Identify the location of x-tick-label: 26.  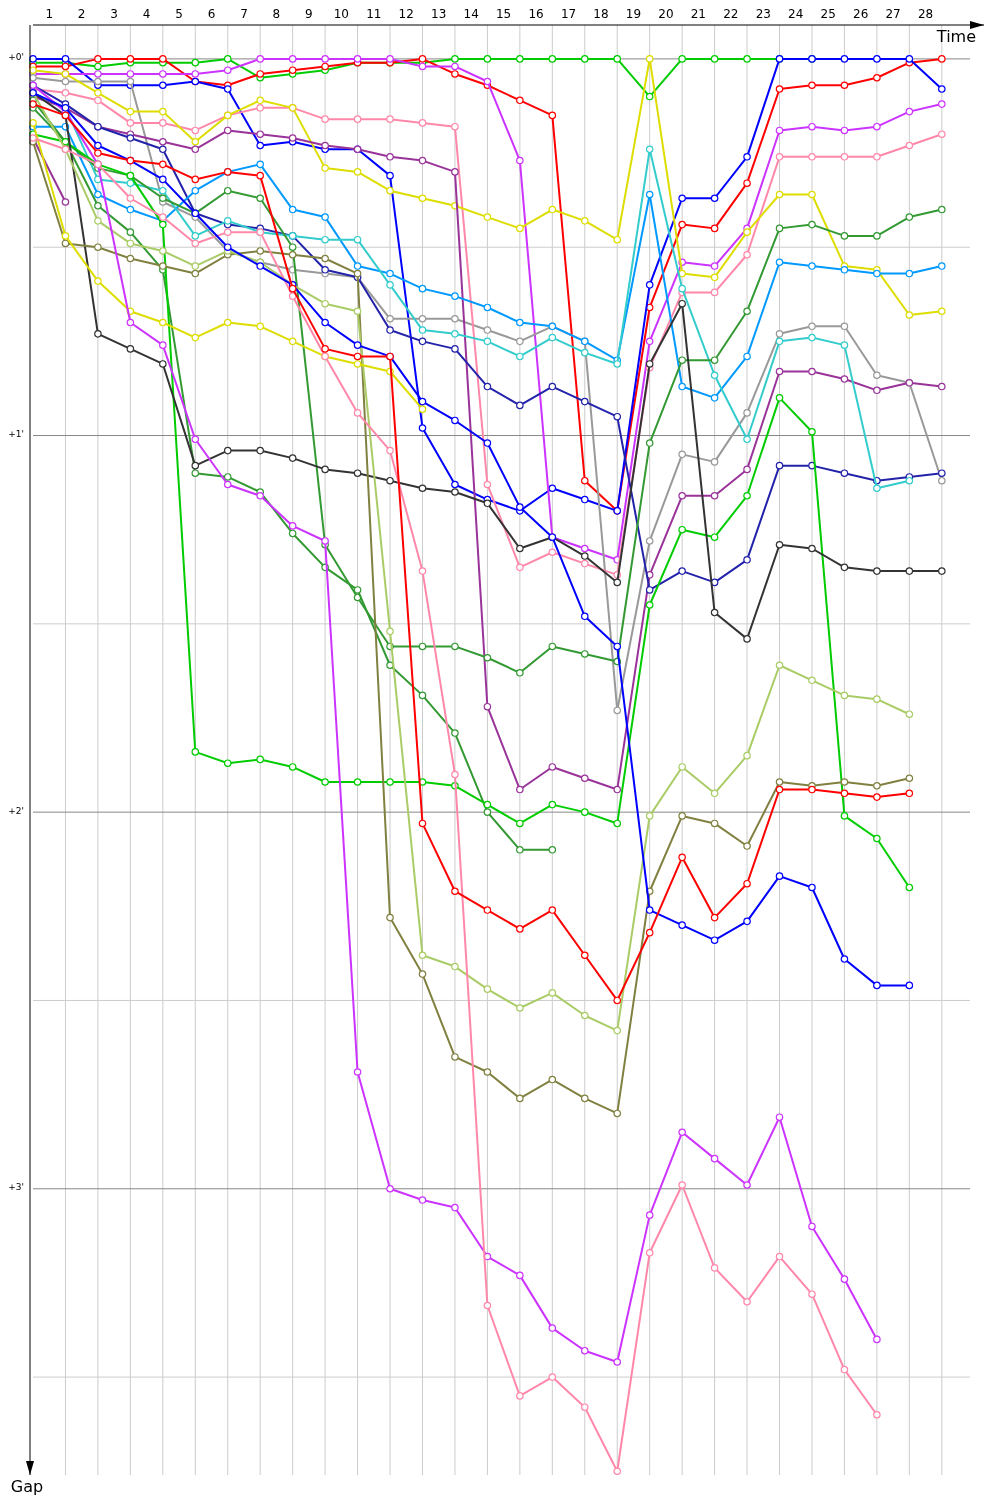
(861, 14).